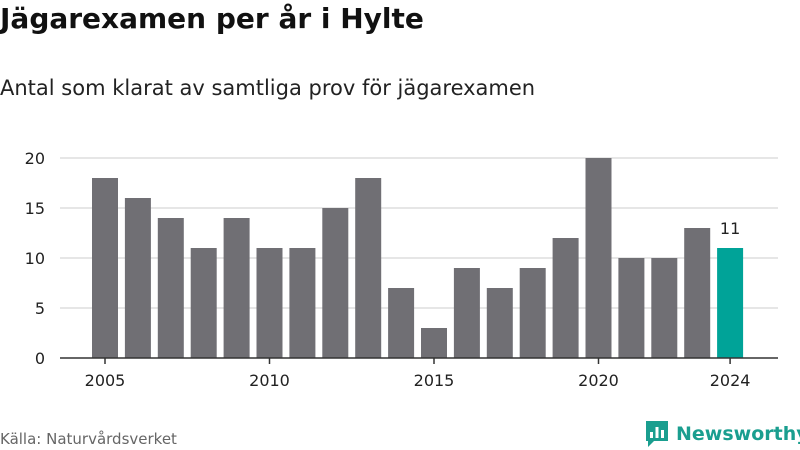 This screenshot has width=800, height=450. I want to click on bar-2022, so click(664, 308).